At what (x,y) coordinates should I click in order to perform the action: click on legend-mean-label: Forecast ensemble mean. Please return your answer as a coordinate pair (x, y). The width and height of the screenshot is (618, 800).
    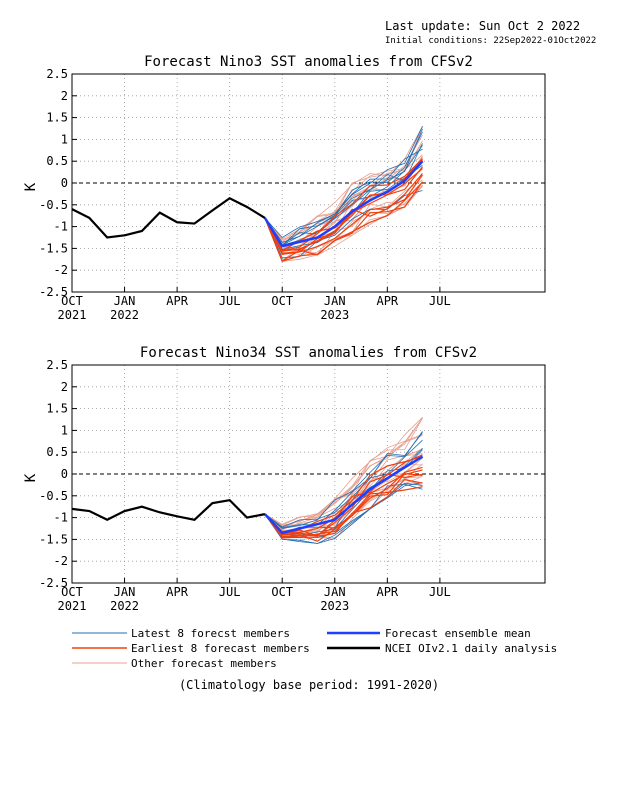
    Looking at the image, I should click on (458, 633).